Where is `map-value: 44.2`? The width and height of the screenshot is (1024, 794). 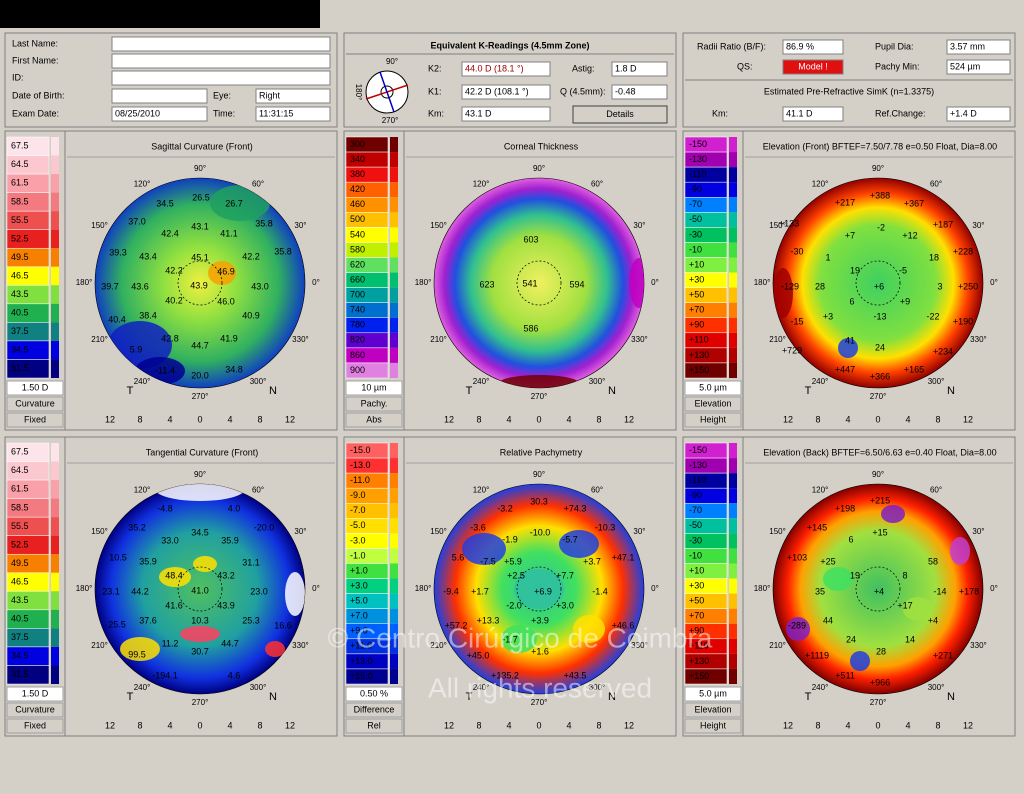
map-value: 44.2 is located at coordinates (140, 591).